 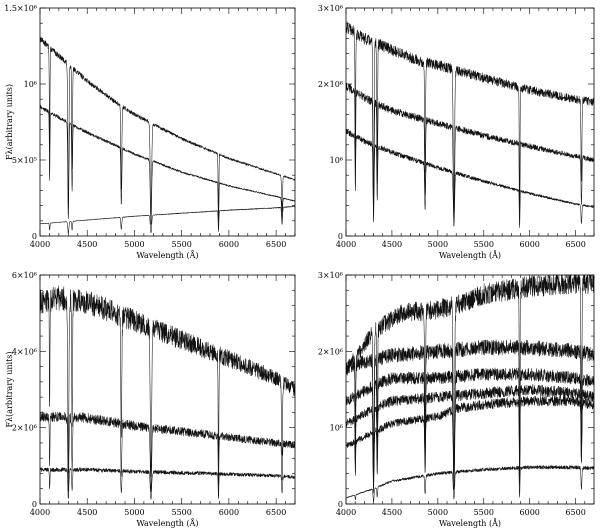 What do you see at coordinates (20, 8) in the screenshot?
I see `y-tick-label: 1.5×10⁶` at bounding box center [20, 8].